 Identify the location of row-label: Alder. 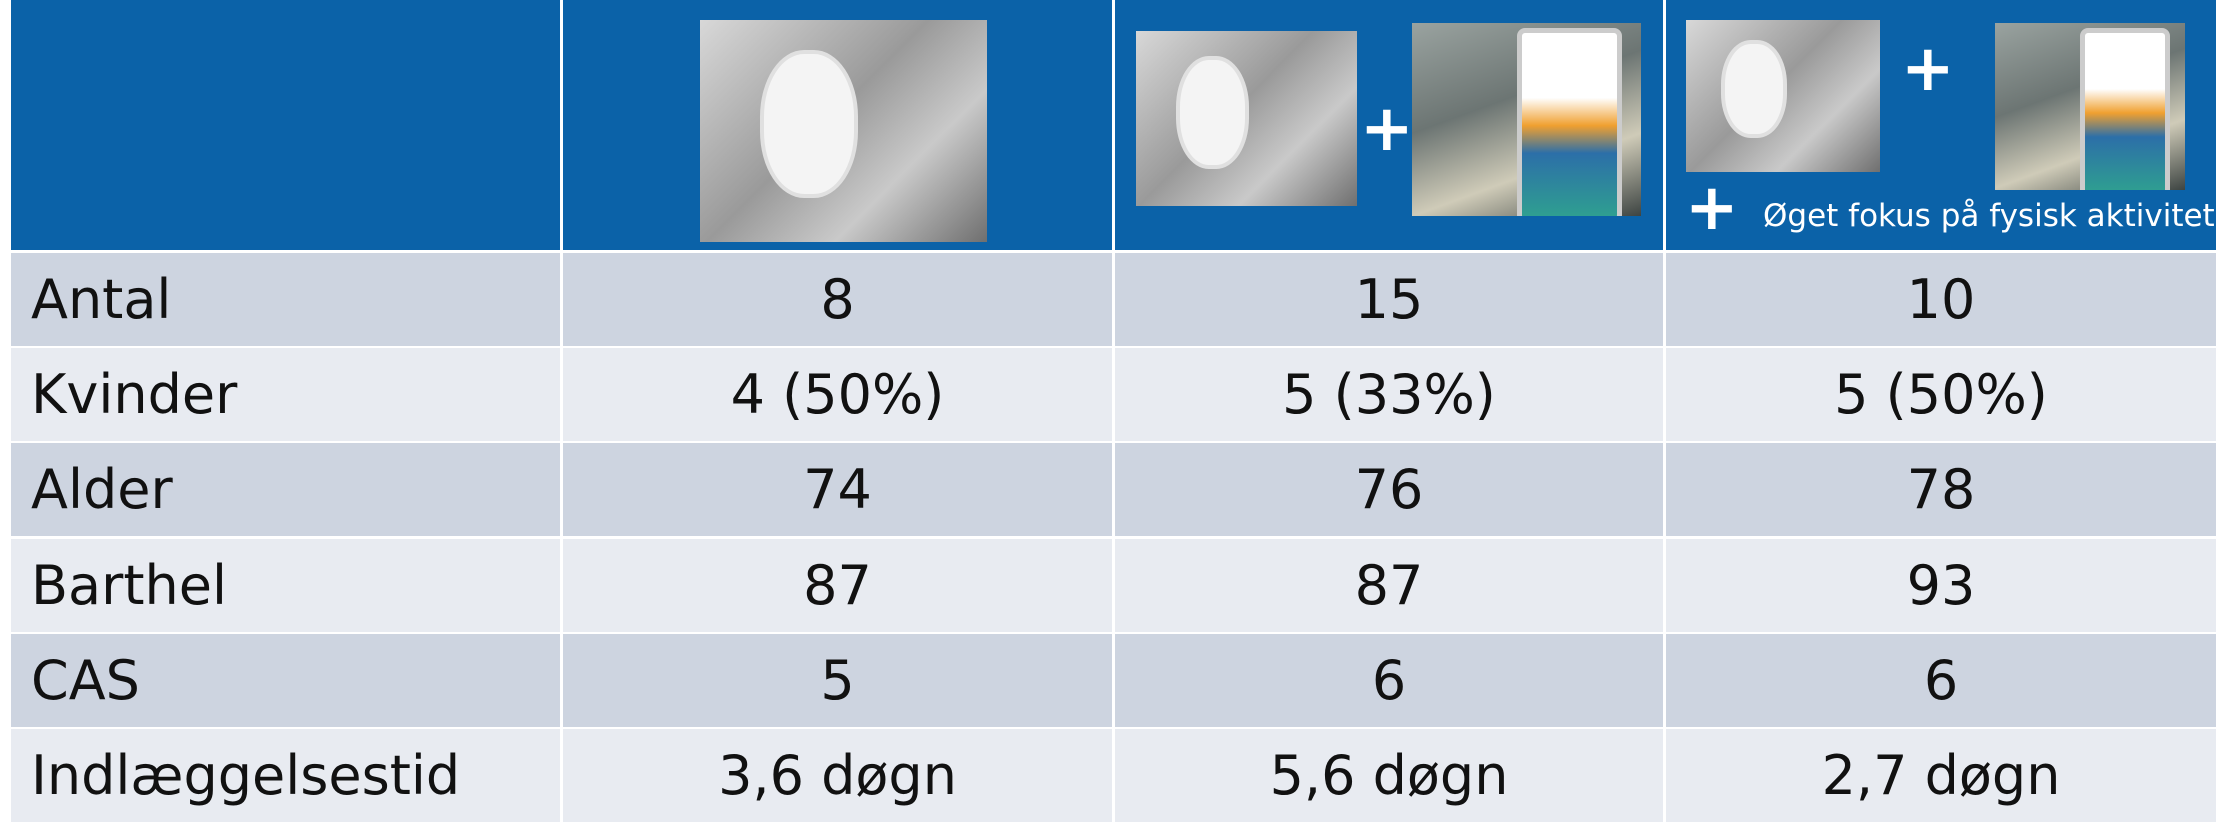
(285, 490).